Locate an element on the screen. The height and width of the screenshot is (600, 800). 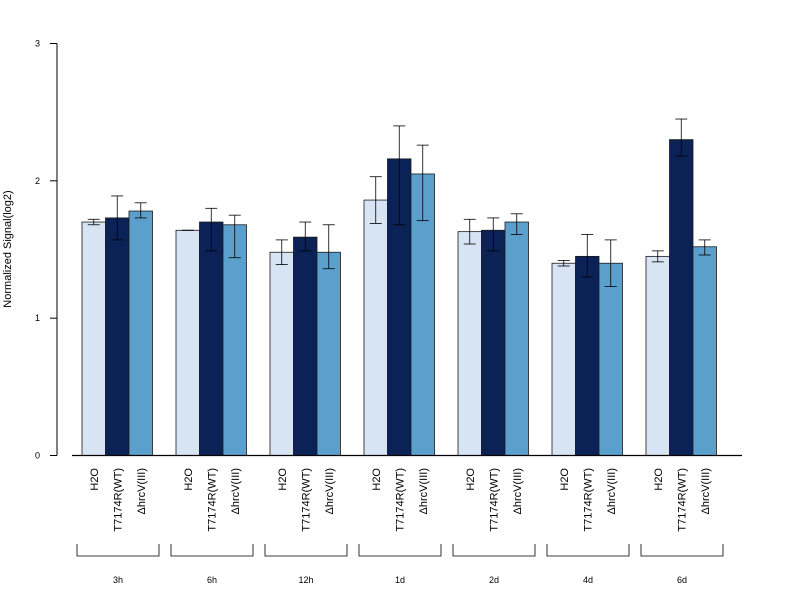
group-label: 12h is located at coordinates (305, 580).